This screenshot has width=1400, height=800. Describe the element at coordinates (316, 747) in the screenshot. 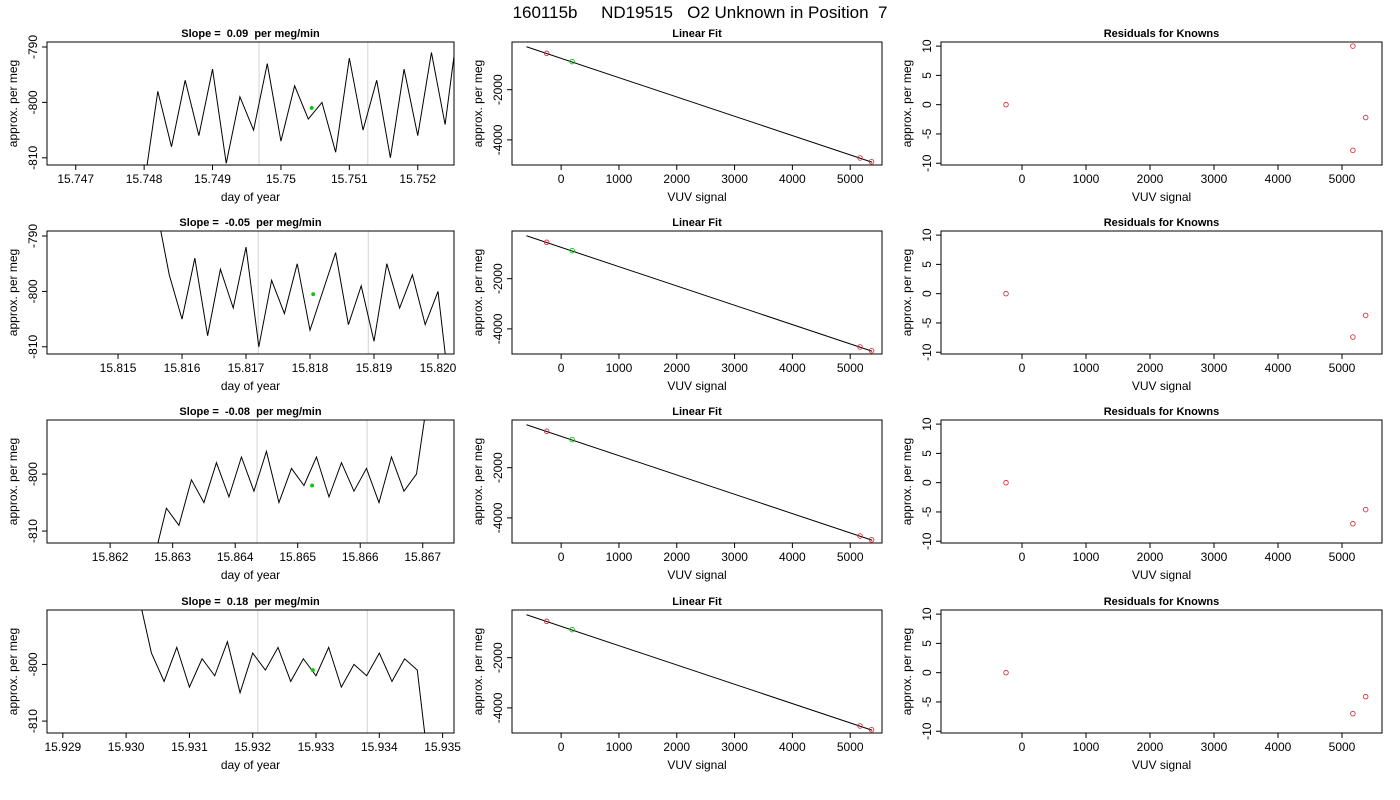

I see `x-tick-label: 15.933` at that location.